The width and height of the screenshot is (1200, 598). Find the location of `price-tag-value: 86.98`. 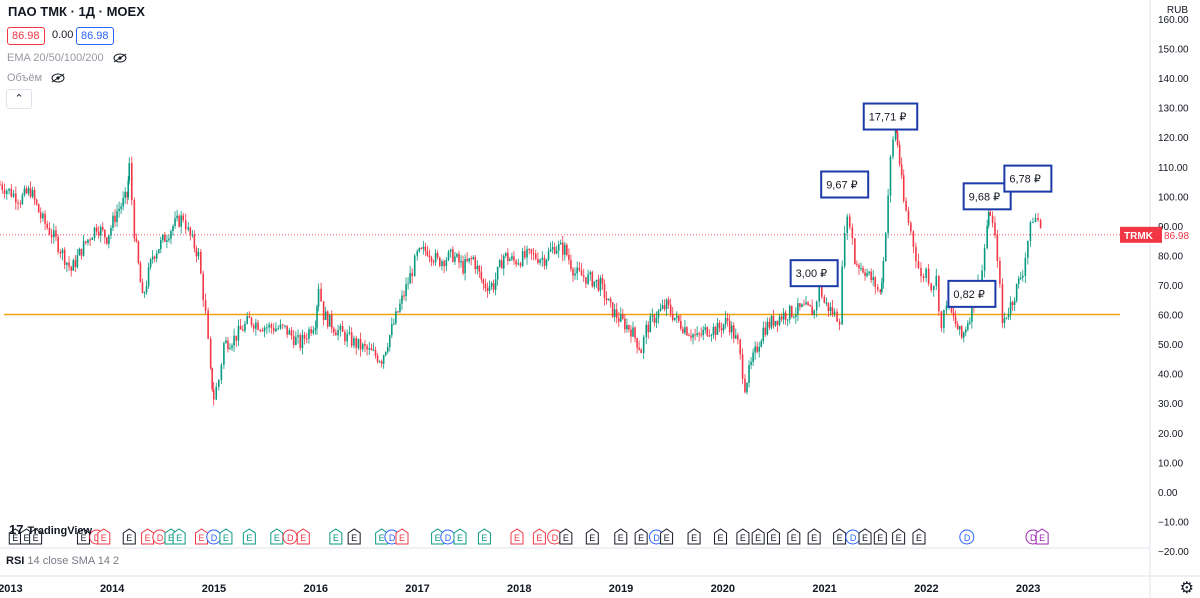

price-tag-value: 86.98 is located at coordinates (1176, 236).